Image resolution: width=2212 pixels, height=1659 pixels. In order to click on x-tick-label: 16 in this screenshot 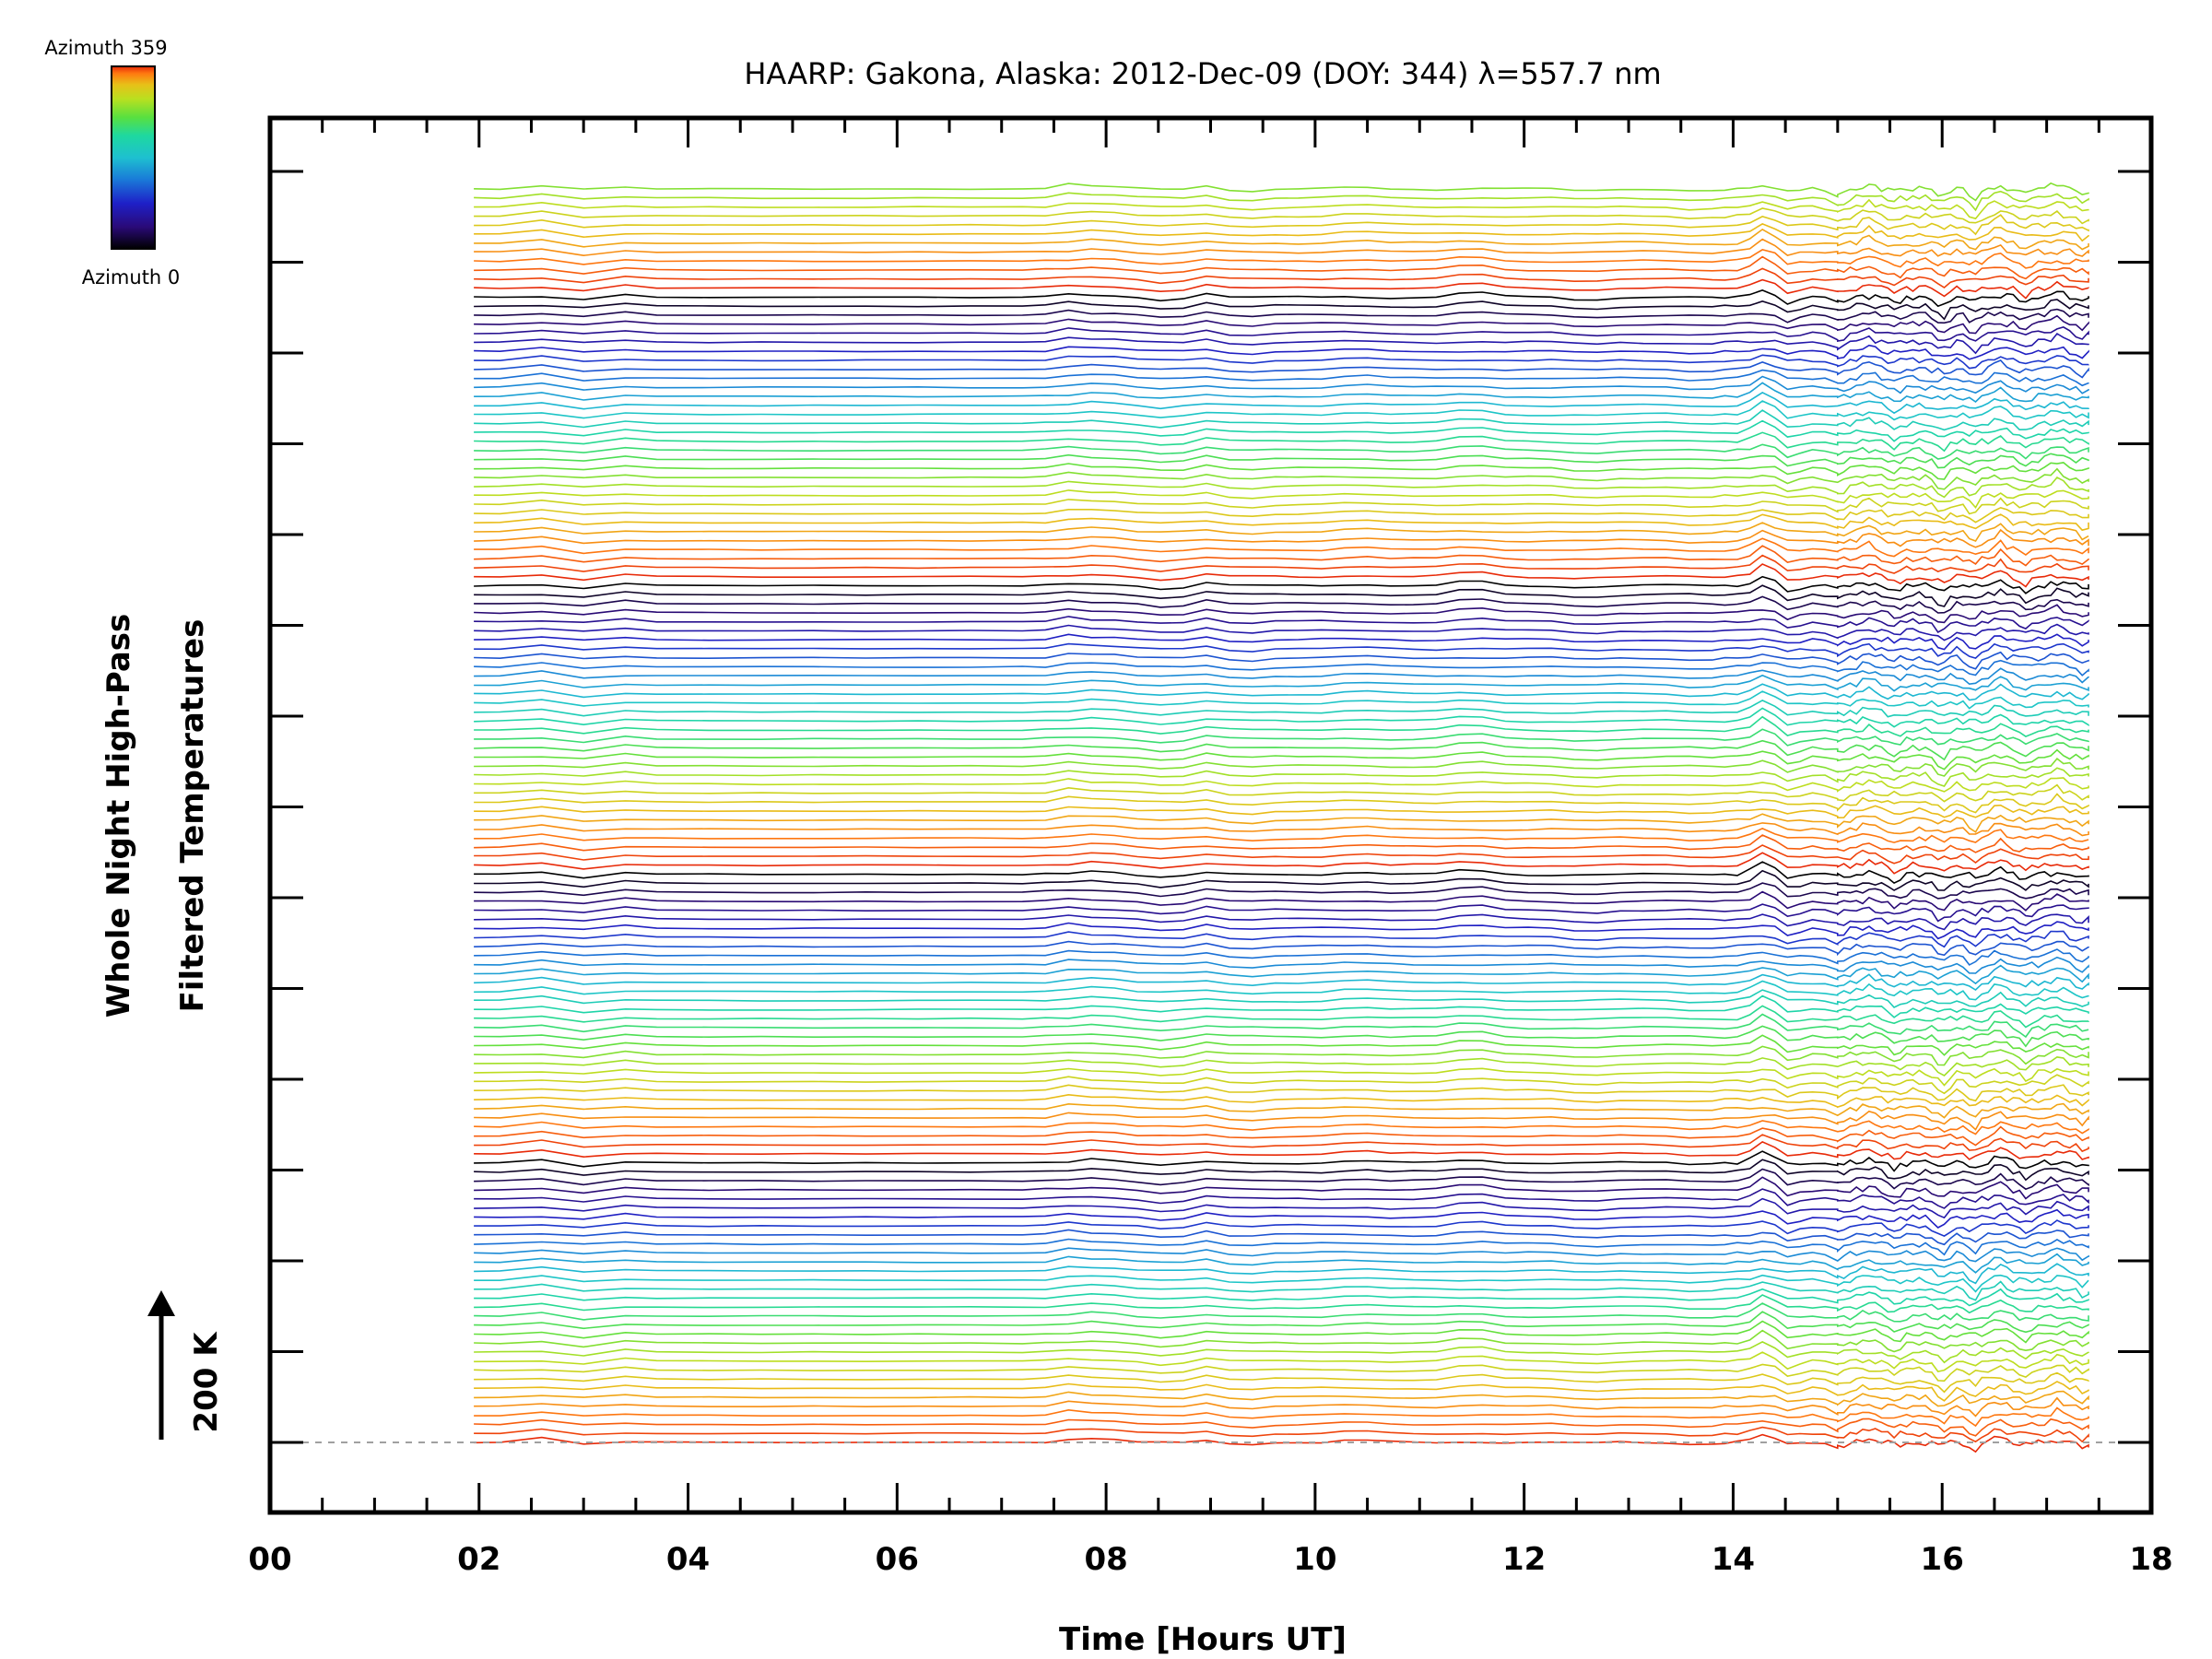, I will do `click(1942, 1559)`.